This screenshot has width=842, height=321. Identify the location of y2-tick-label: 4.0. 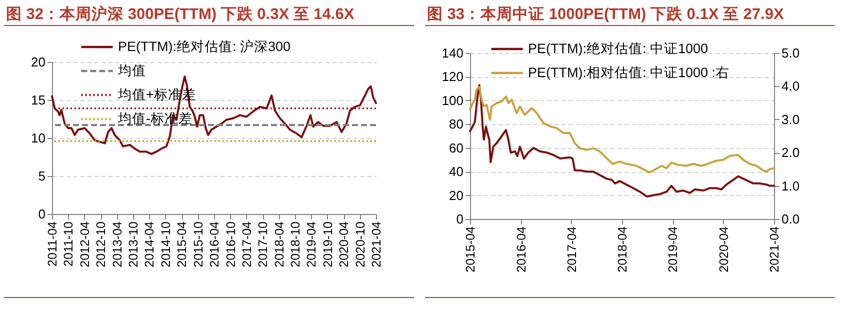
(791, 86).